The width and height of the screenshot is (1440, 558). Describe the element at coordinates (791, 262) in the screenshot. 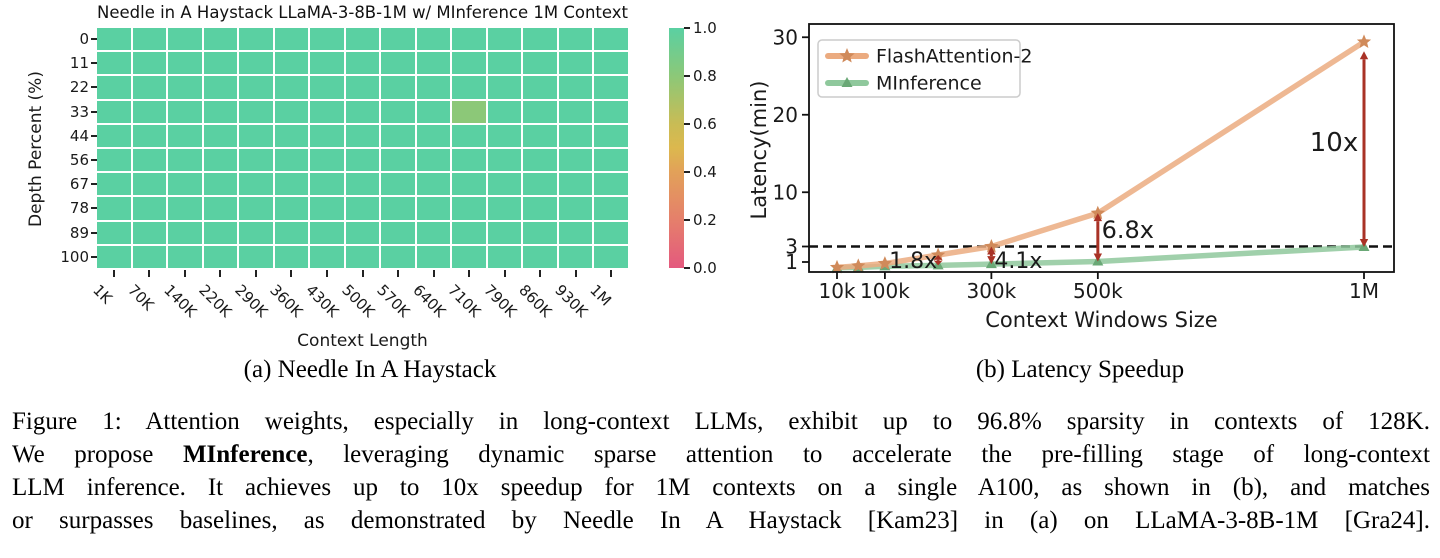

I see `y-tick-label: 1` at that location.